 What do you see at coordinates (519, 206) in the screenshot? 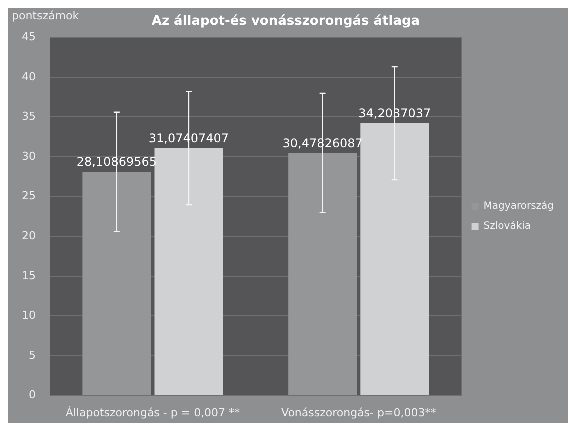
I see `legend-label: Magyarország` at bounding box center [519, 206].